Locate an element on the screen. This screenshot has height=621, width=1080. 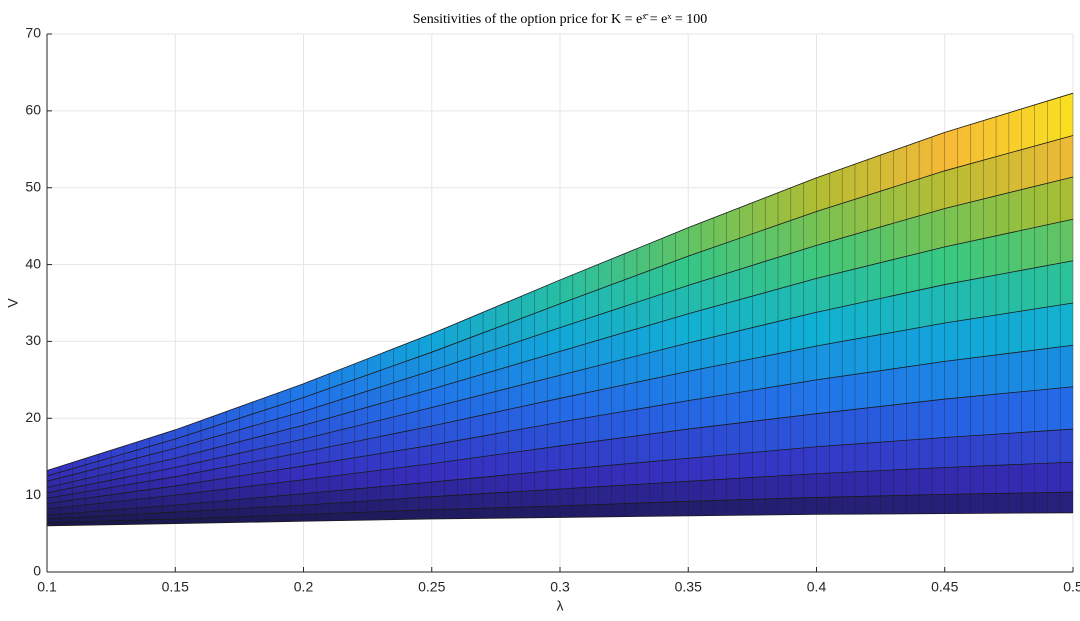
x-axis-label: λ is located at coordinates (560, 606).